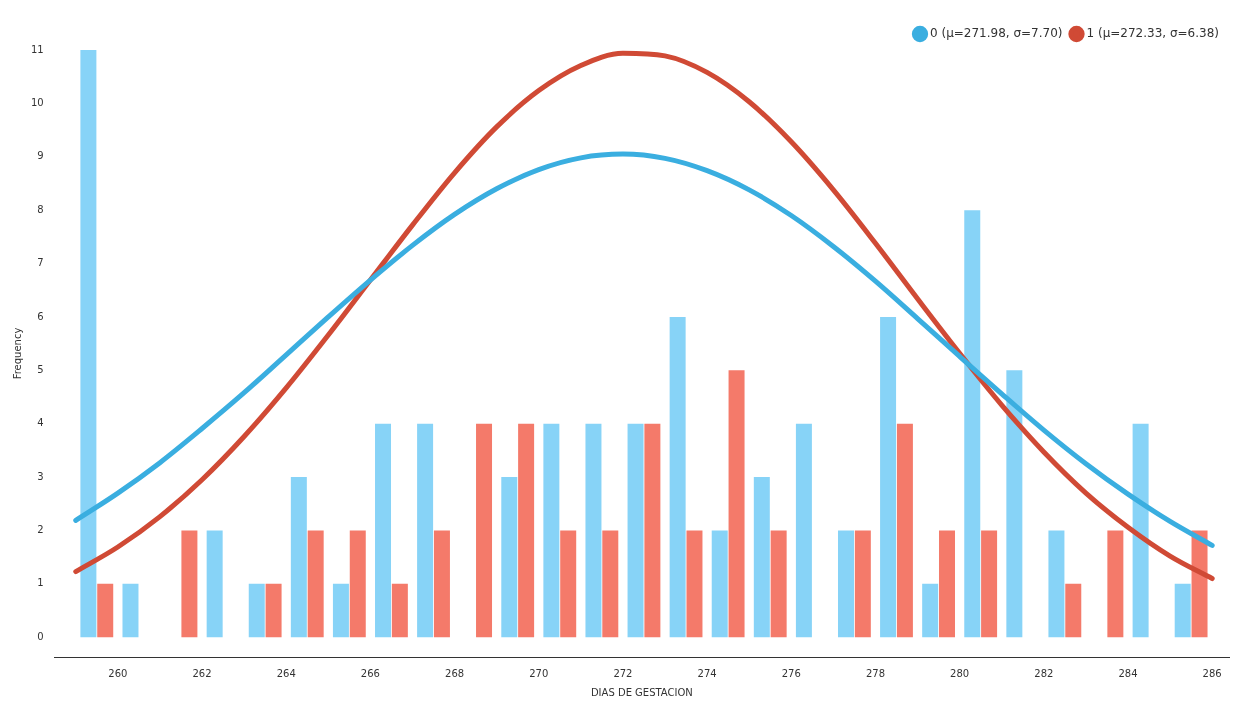 The width and height of the screenshot is (1247, 711). Describe the element at coordinates (707, 673) in the screenshot. I see `x-tick-label: 274` at that location.